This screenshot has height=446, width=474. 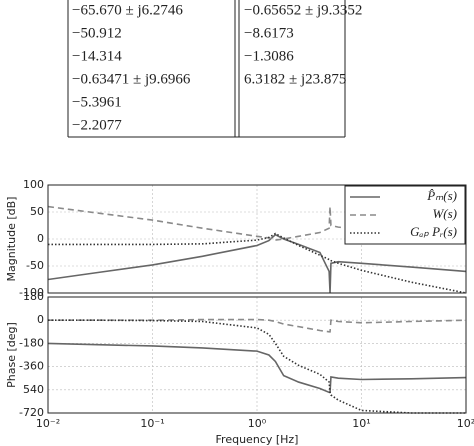 I want to click on y-tick-label: 540, so click(x=33, y=389).